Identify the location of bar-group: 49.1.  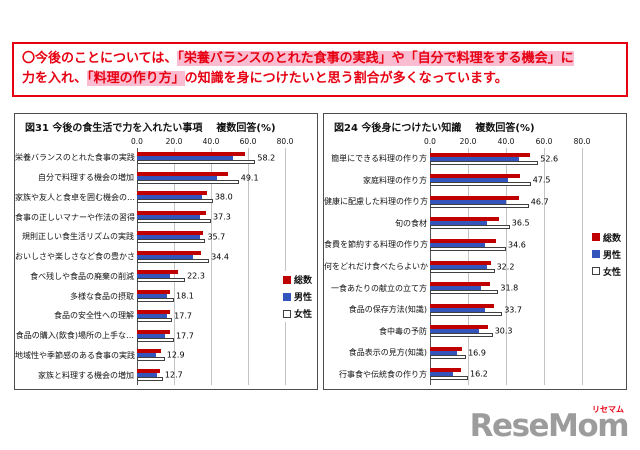
(211, 177).